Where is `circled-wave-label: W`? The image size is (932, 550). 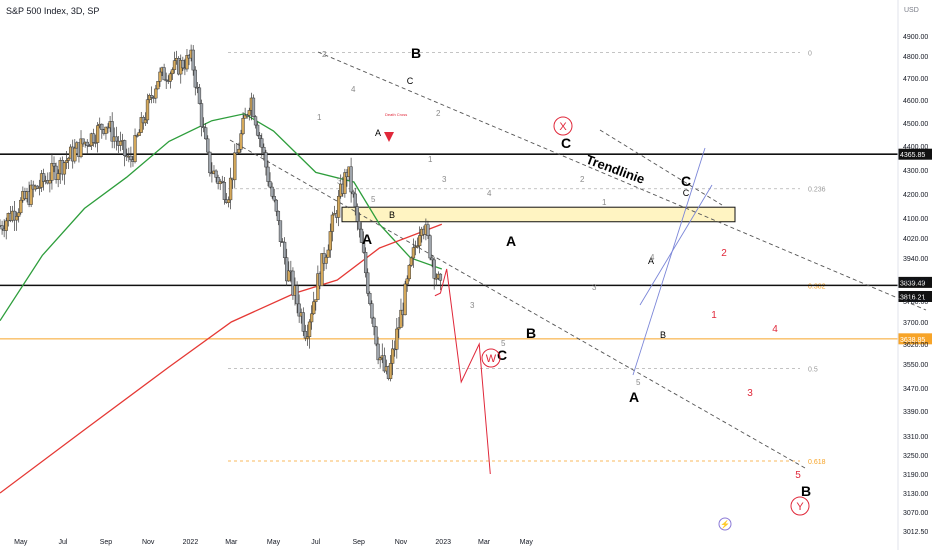 circled-wave-label: W is located at coordinates (491, 359).